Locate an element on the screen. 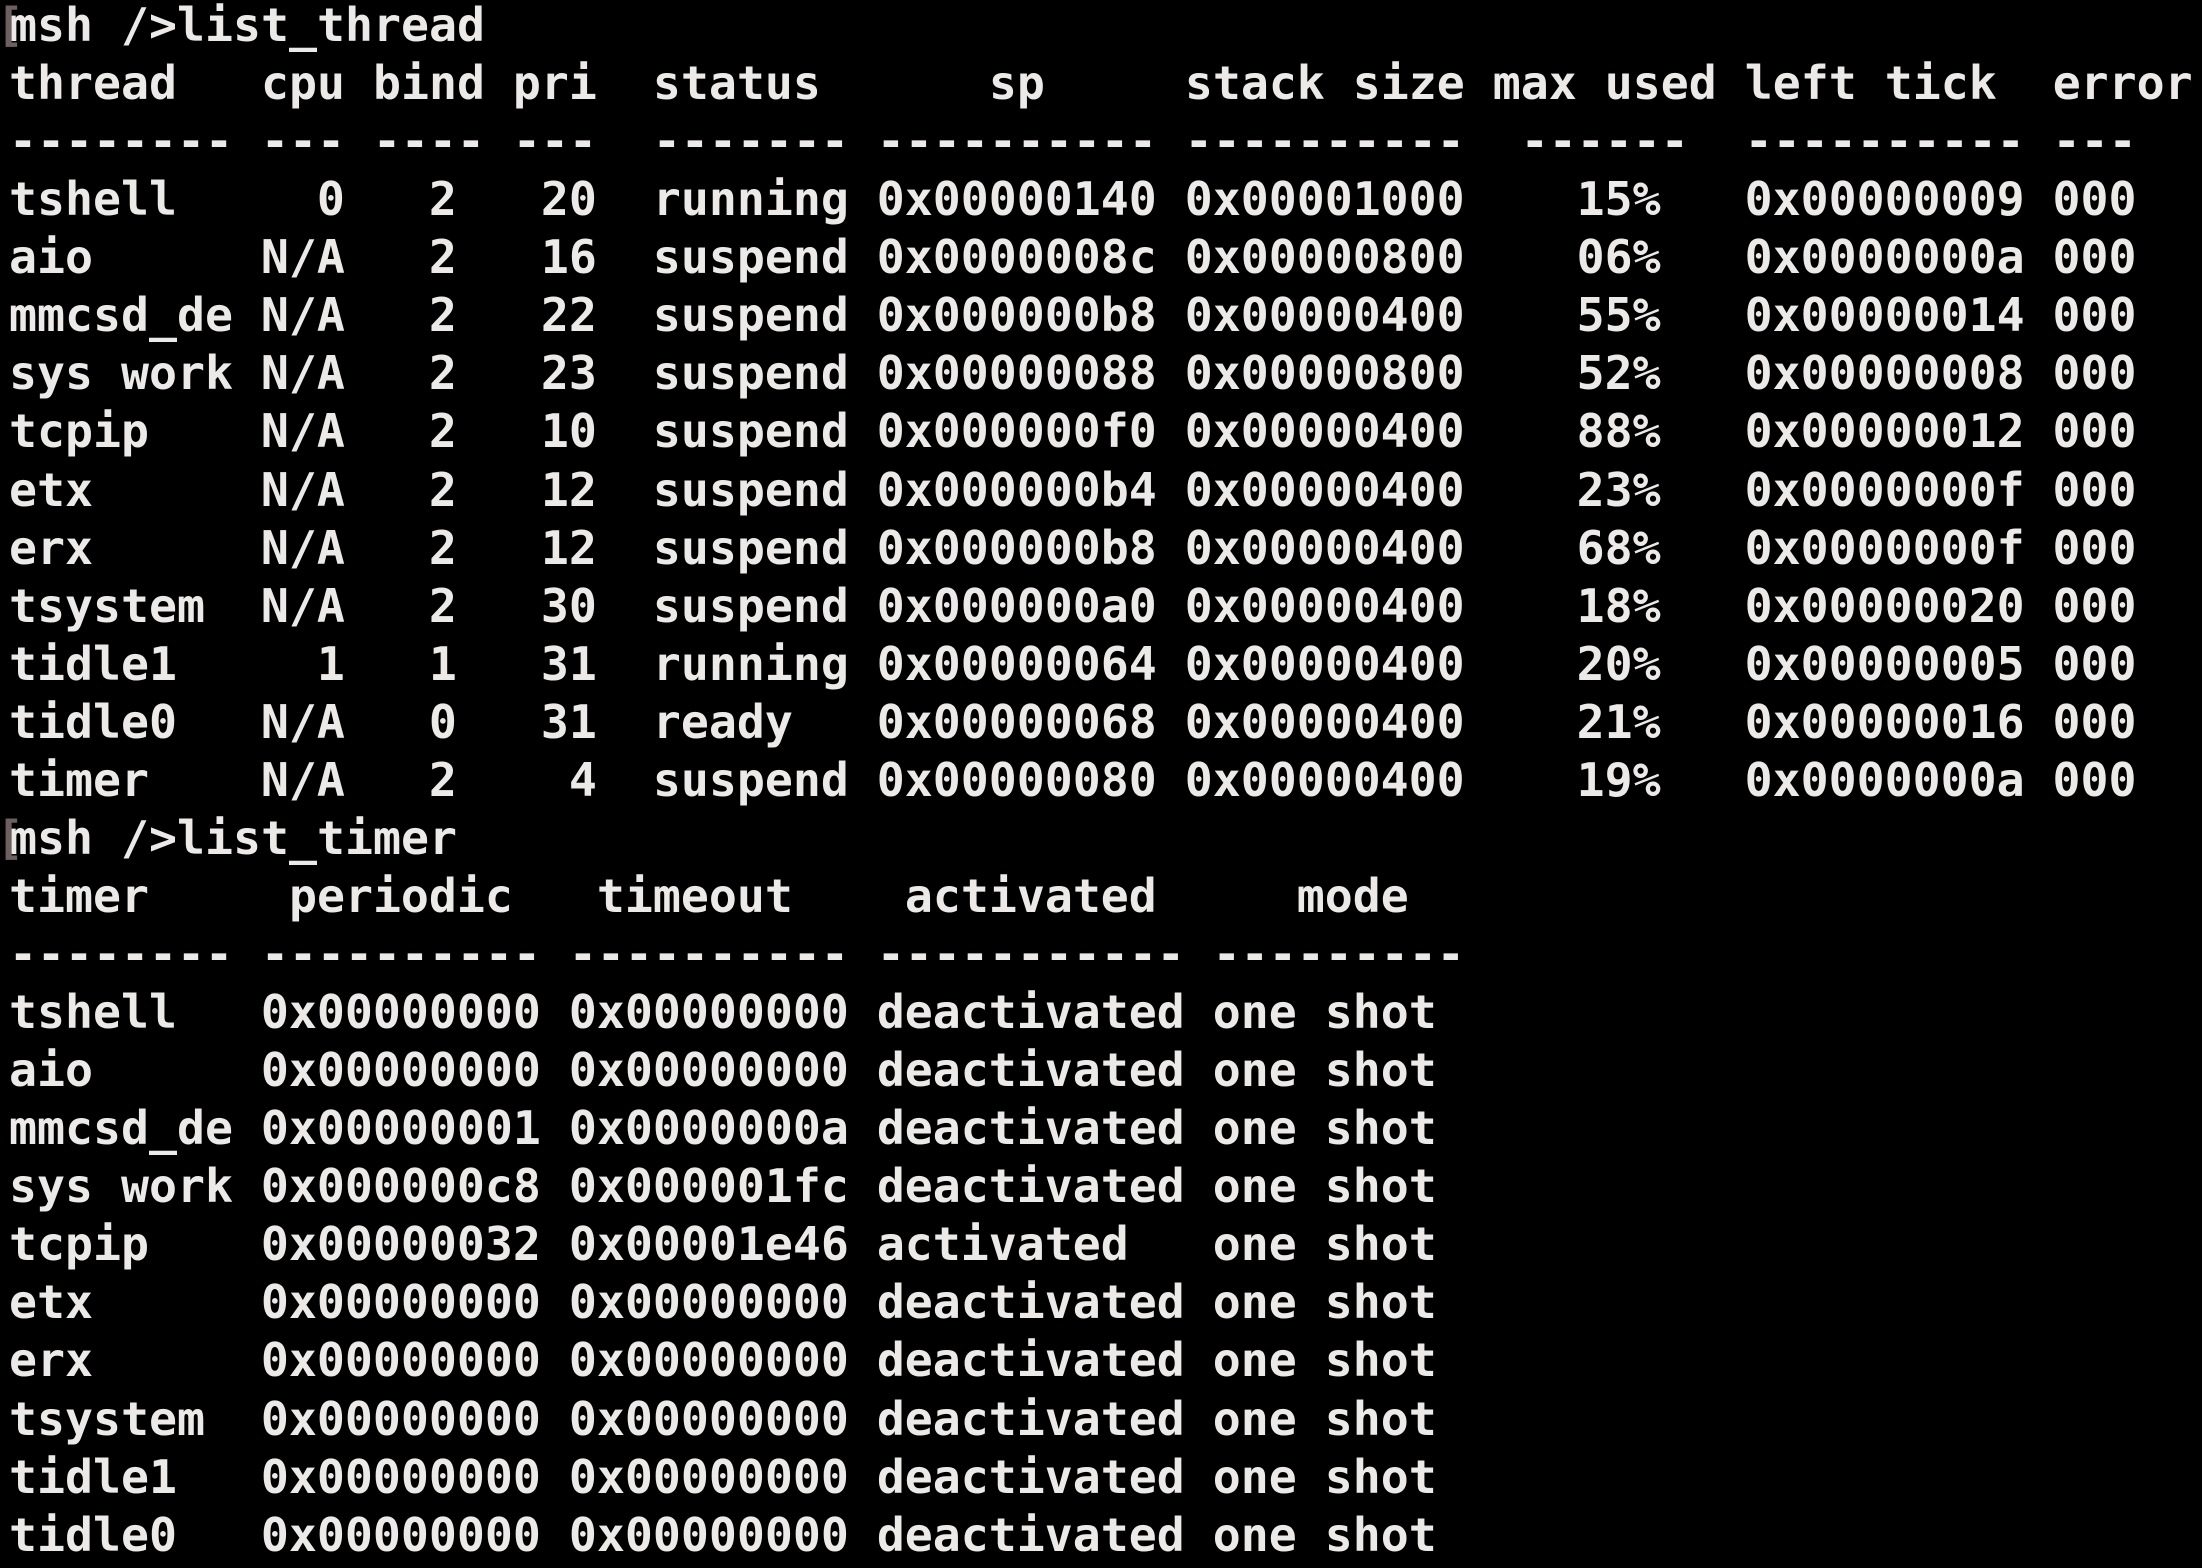 The image size is (2202, 1568). timer-name-cell: etx is located at coordinates (51, 1302).